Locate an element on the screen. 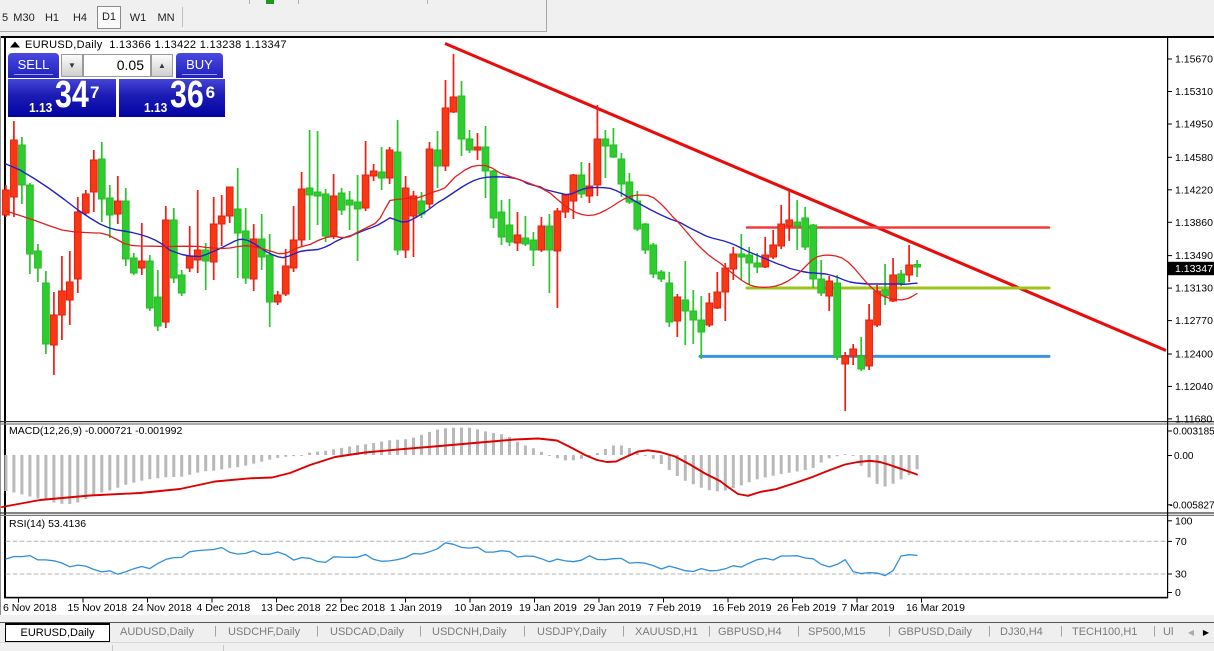 Image resolution: width=1214 pixels, height=651 pixels. svg-text: 7 Mar 2019 is located at coordinates (868, 608).